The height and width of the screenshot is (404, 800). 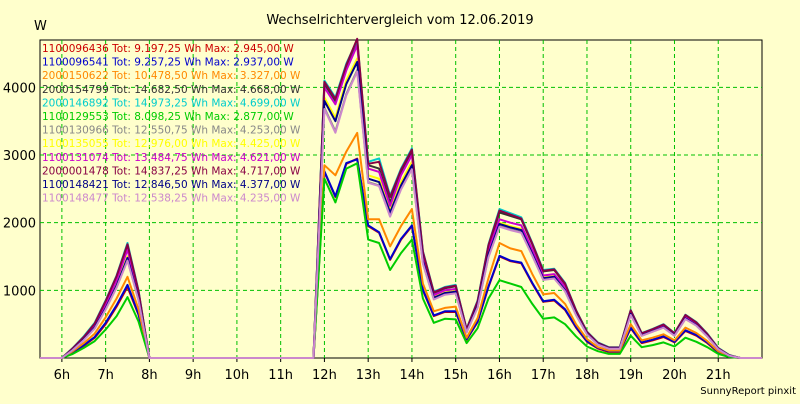 I want to click on x-tick-label: 21h, so click(x=718, y=375).